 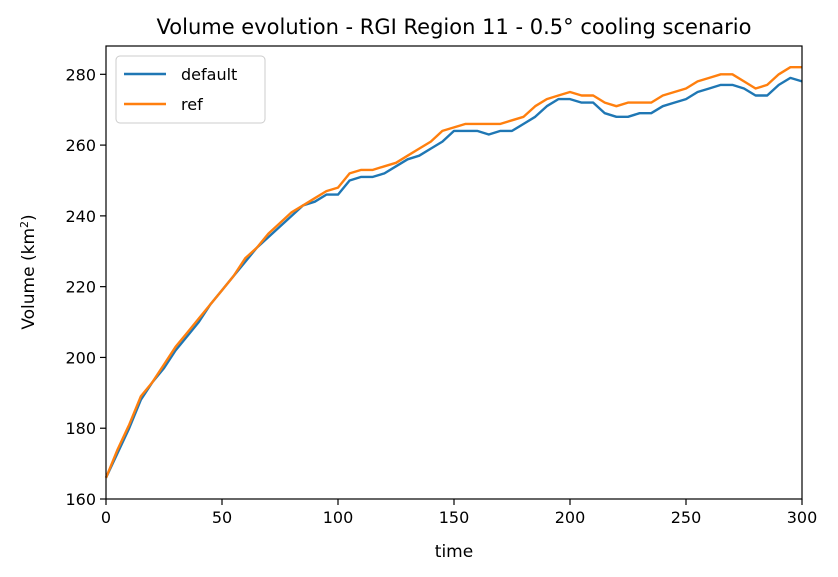 I want to click on x-tick-label: 300, so click(x=802, y=517).